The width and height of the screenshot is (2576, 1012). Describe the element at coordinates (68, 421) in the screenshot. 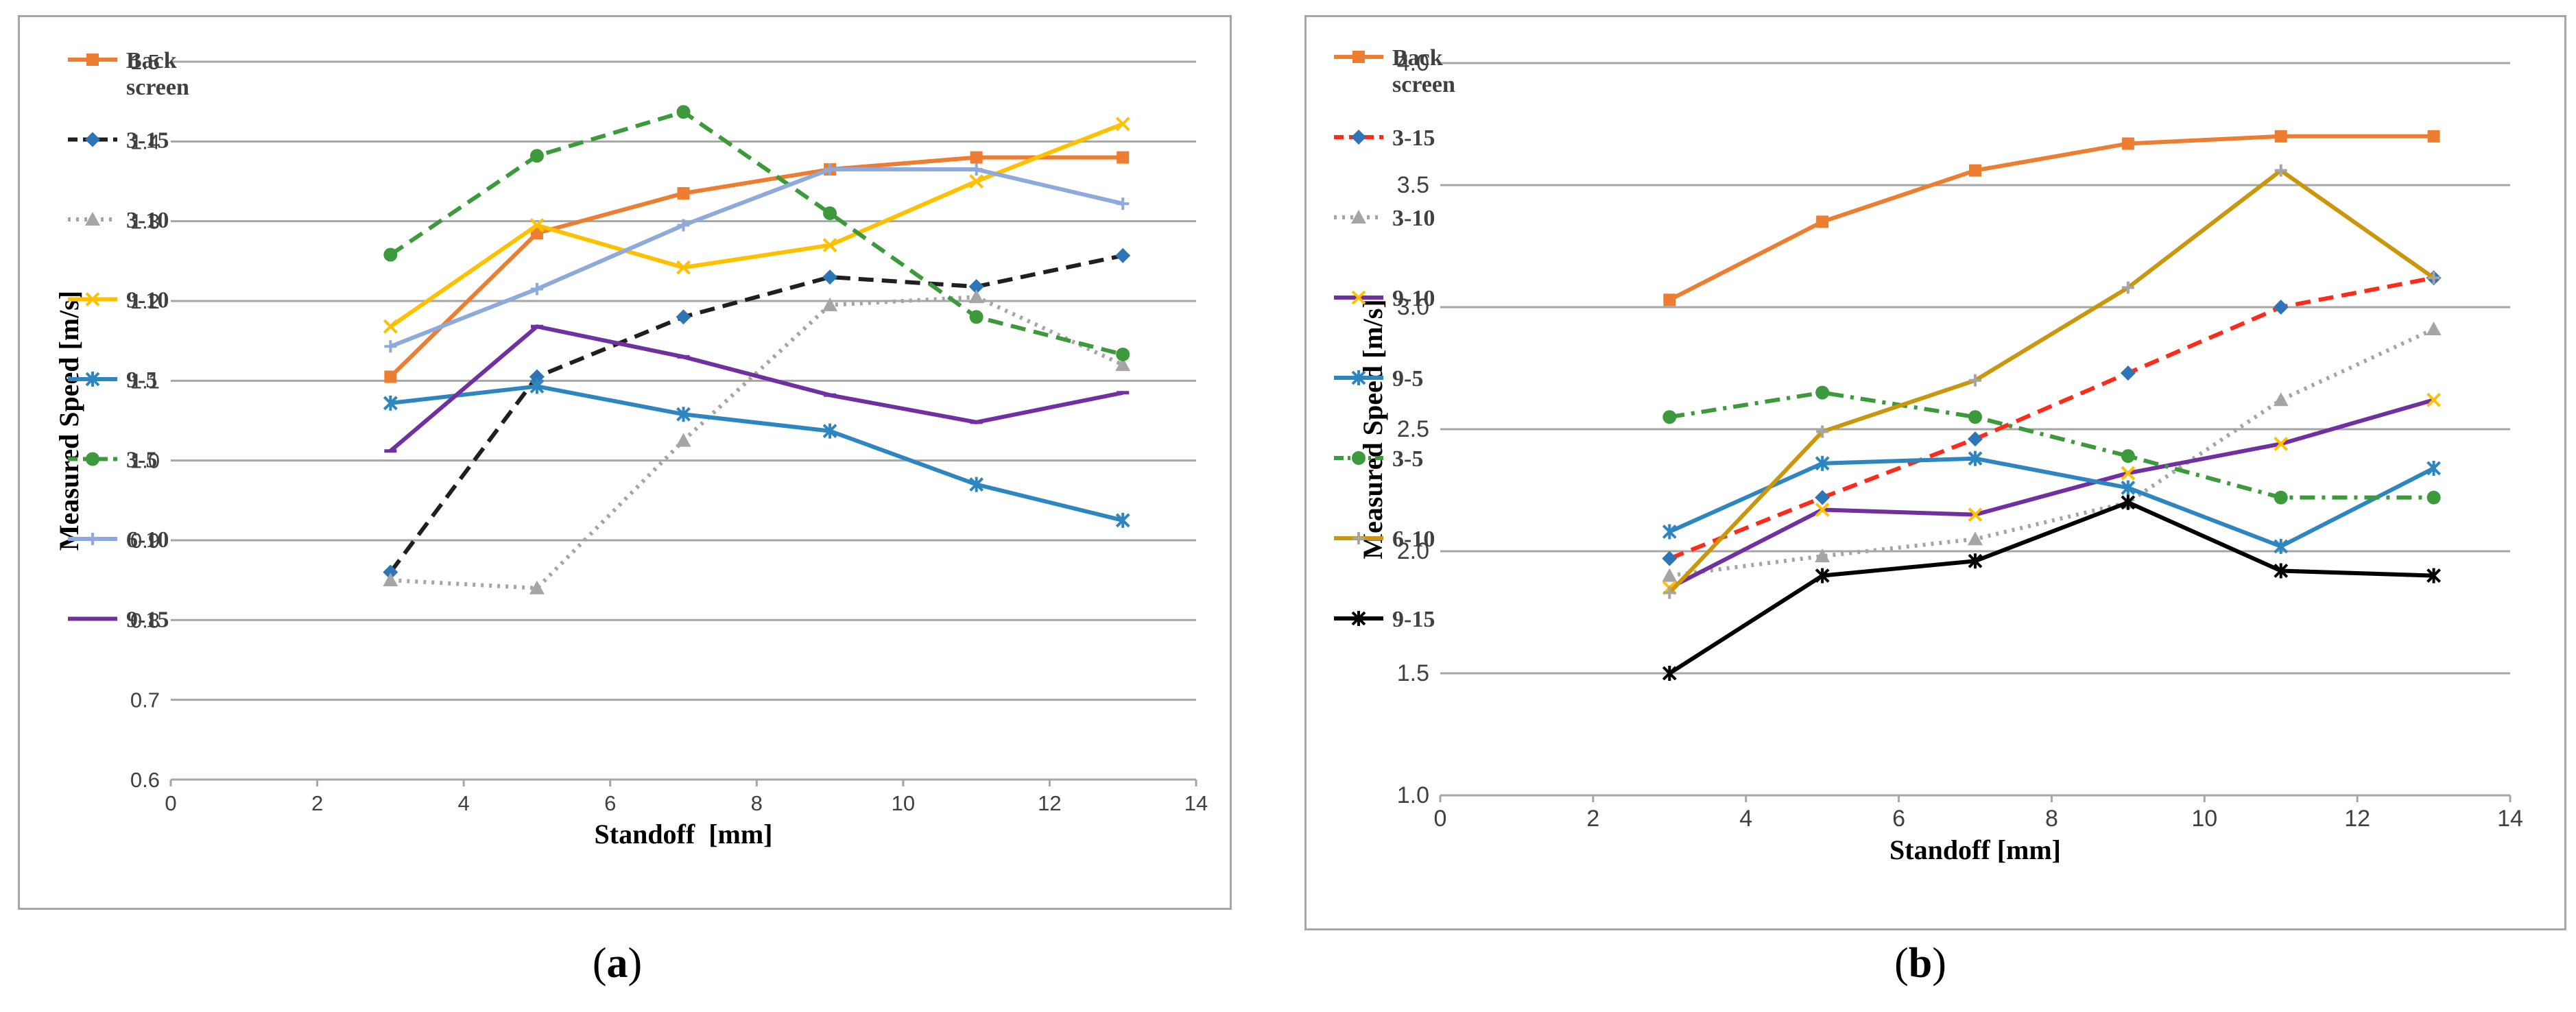

I see `y-axis-title: Measured Speed [m/s]` at that location.